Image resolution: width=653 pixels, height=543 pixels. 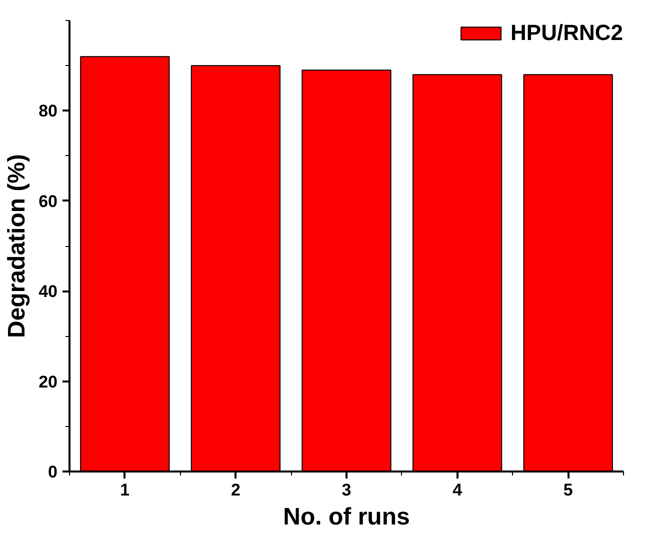 I want to click on y-tick-label: 60, so click(x=48, y=201).